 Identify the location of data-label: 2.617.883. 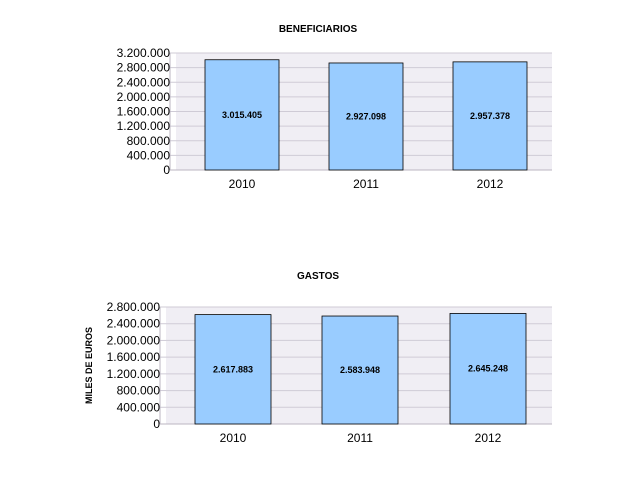
(233, 369).